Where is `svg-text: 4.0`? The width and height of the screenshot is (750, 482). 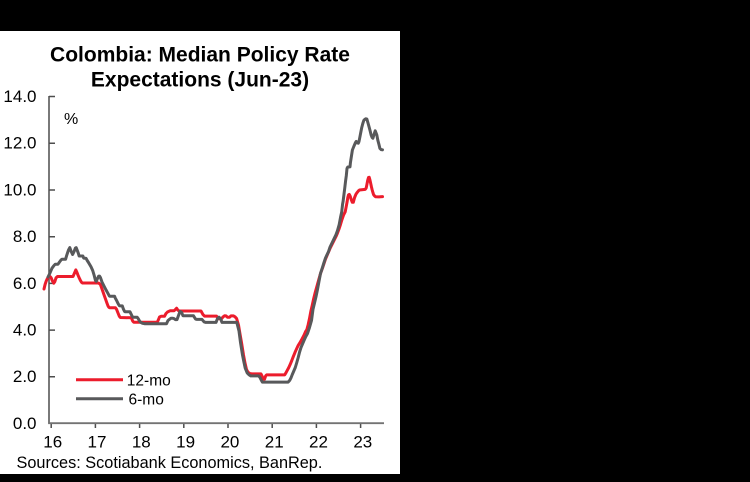
svg-text: 4.0 is located at coordinates (25, 330).